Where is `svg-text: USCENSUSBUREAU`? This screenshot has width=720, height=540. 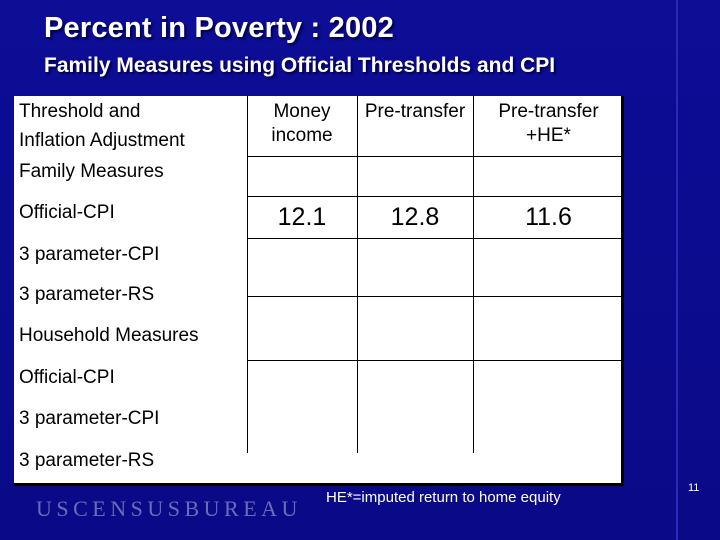
svg-text: USCENSUSBUREAU is located at coordinates (167, 508).